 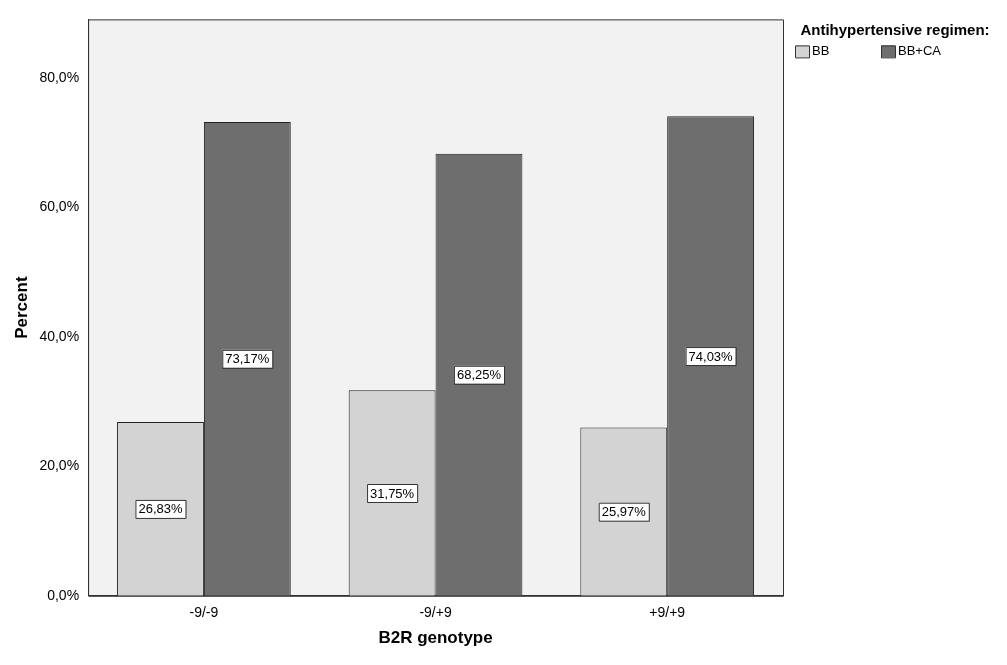 I want to click on data-label: 68,25%, so click(x=479, y=375).